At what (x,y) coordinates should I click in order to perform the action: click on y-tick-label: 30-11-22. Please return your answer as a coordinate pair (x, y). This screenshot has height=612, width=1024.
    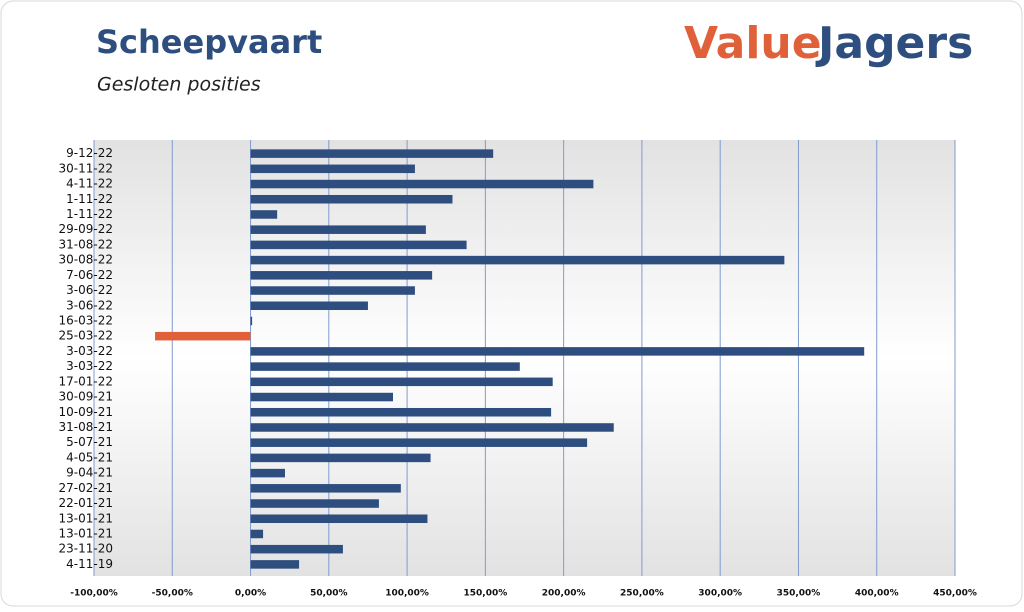
    Looking at the image, I should click on (86, 168).